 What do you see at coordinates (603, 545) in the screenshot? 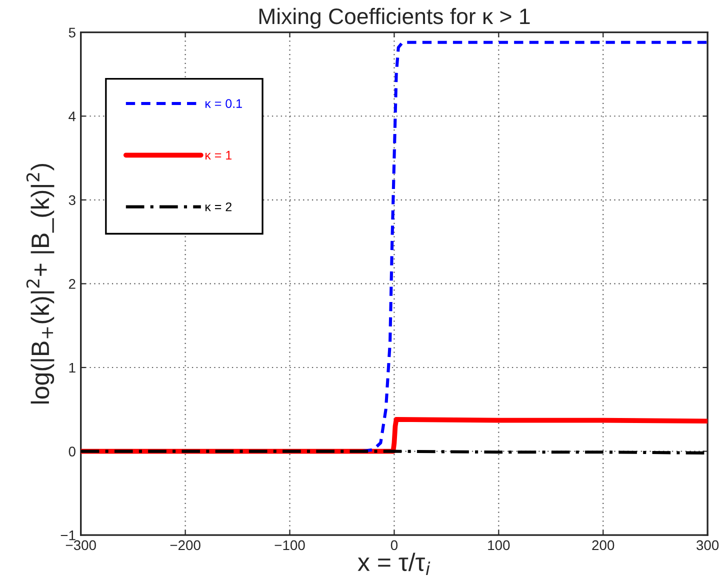
I see `x-tick-label: 200` at bounding box center [603, 545].